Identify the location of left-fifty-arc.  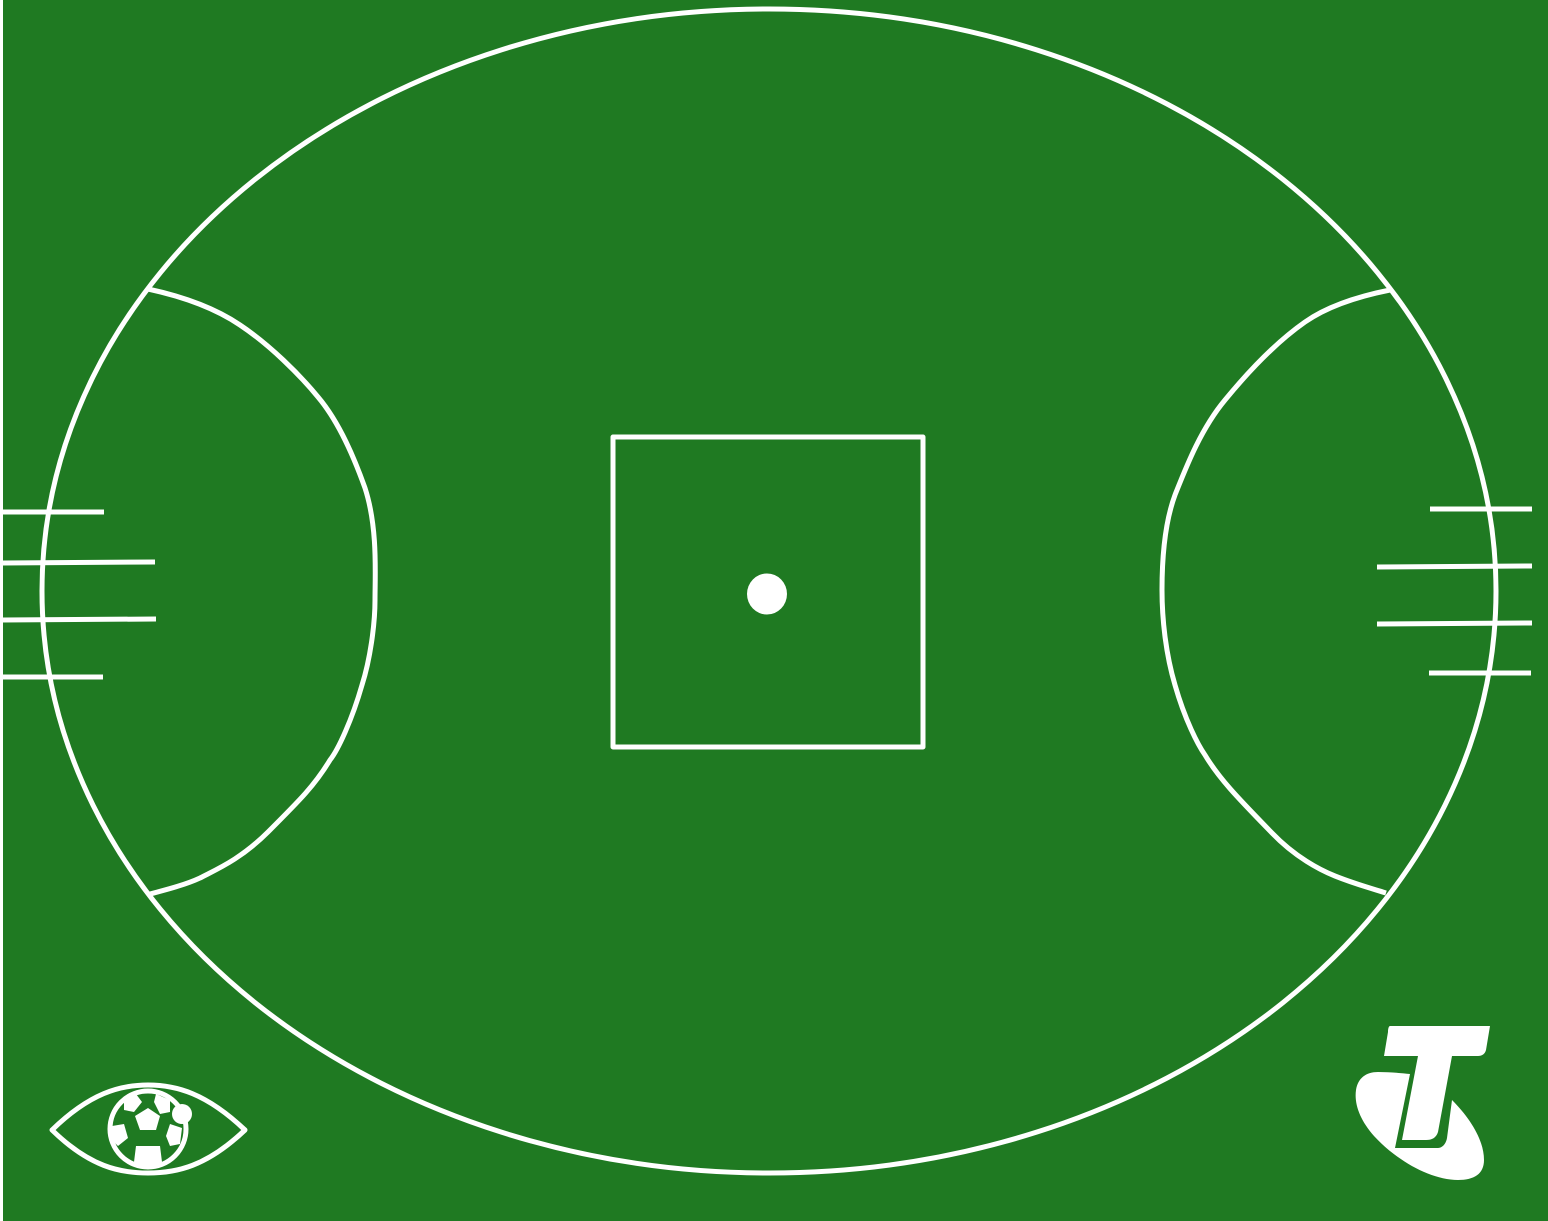
(262, 591).